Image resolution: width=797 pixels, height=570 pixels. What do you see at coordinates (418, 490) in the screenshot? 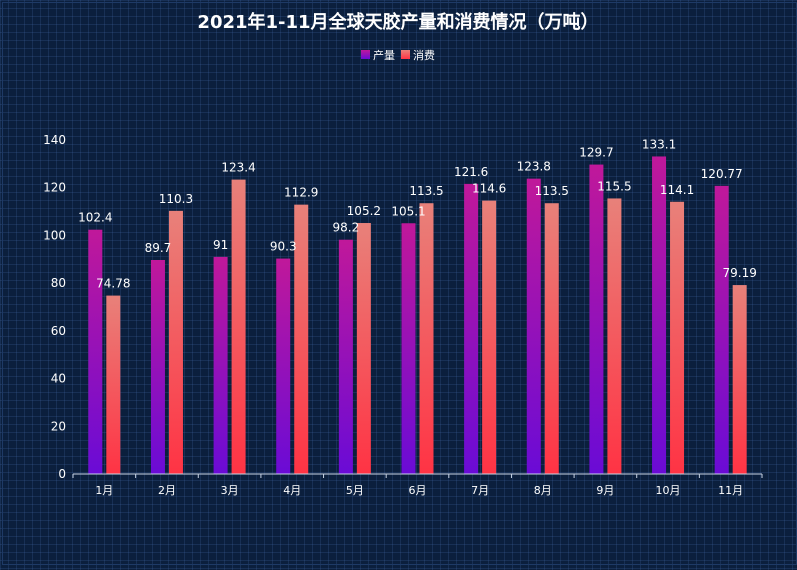
I see `x-tick-label: 6月` at bounding box center [418, 490].